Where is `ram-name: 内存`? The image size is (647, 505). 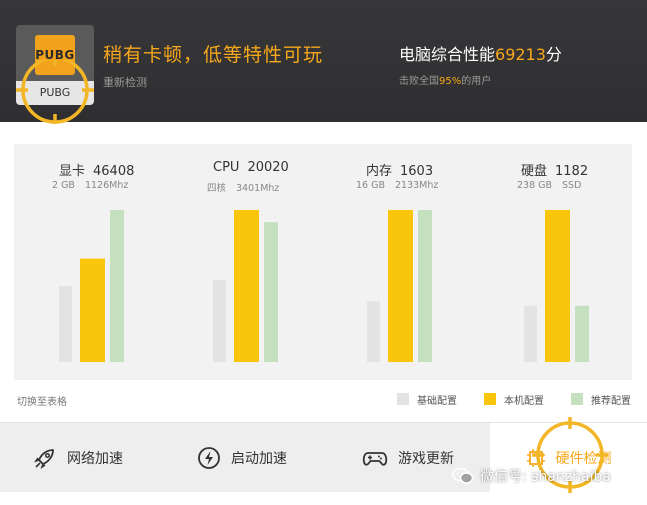 ram-name: 内存 is located at coordinates (379, 171).